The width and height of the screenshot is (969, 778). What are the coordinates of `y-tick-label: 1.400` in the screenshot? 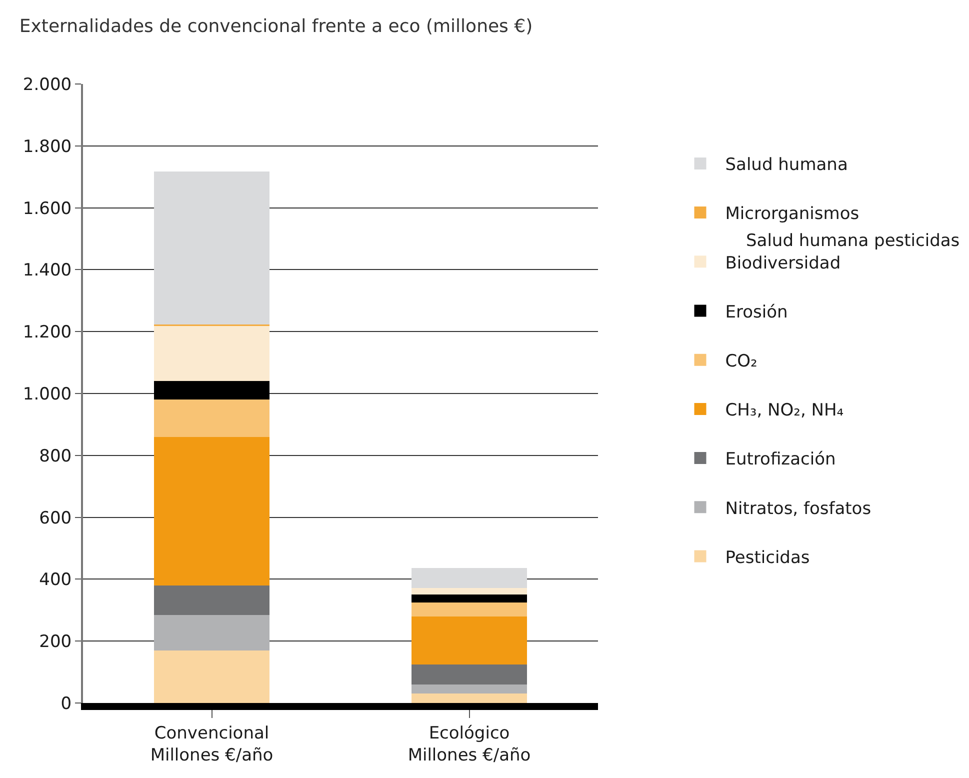 It's located at (47, 270).